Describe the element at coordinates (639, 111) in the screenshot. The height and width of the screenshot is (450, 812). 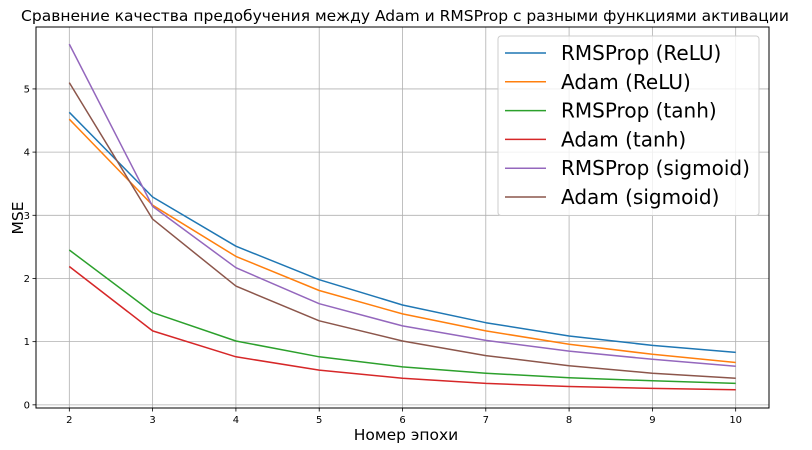
I see `legend-entry: RMSProp (tanh)` at that location.